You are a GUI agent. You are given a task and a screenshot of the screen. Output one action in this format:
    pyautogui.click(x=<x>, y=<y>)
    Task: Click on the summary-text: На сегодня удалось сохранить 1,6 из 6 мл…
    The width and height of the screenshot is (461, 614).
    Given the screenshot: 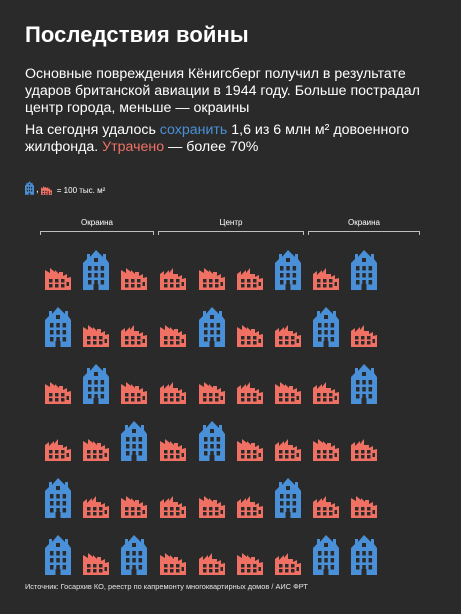 What is the action you would take?
    pyautogui.click(x=235, y=139)
    